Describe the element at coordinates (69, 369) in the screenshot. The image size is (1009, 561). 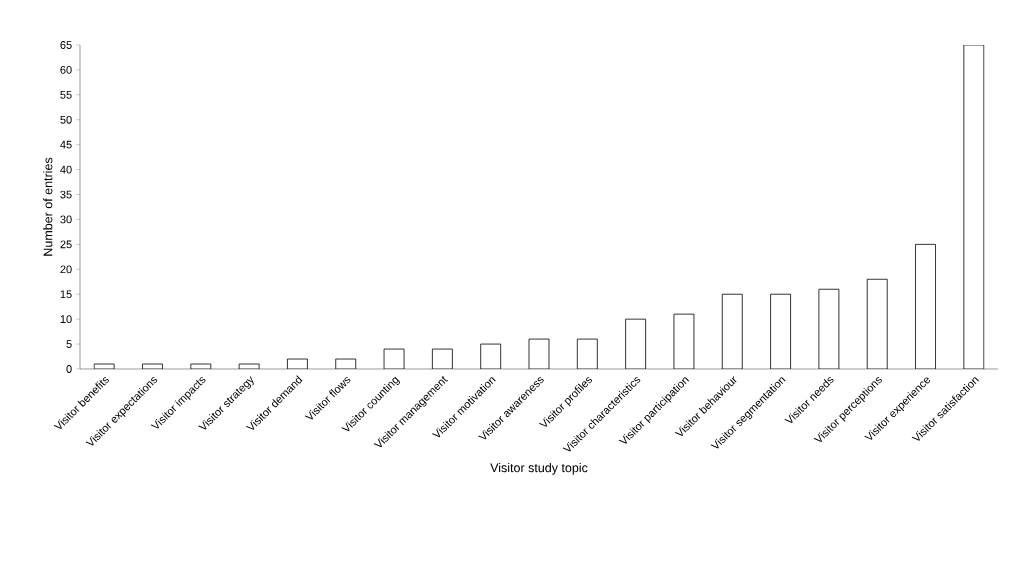
I see `y-tick-label: 0` at that location.